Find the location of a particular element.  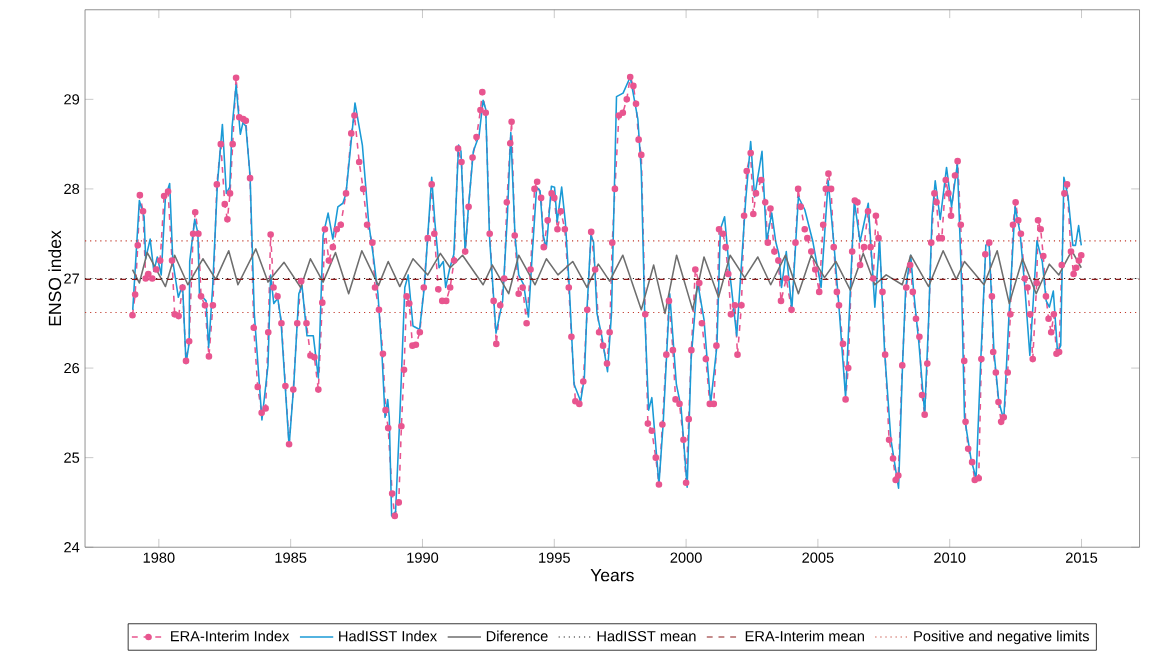

x-tick-label: 1980 is located at coordinates (159, 557).